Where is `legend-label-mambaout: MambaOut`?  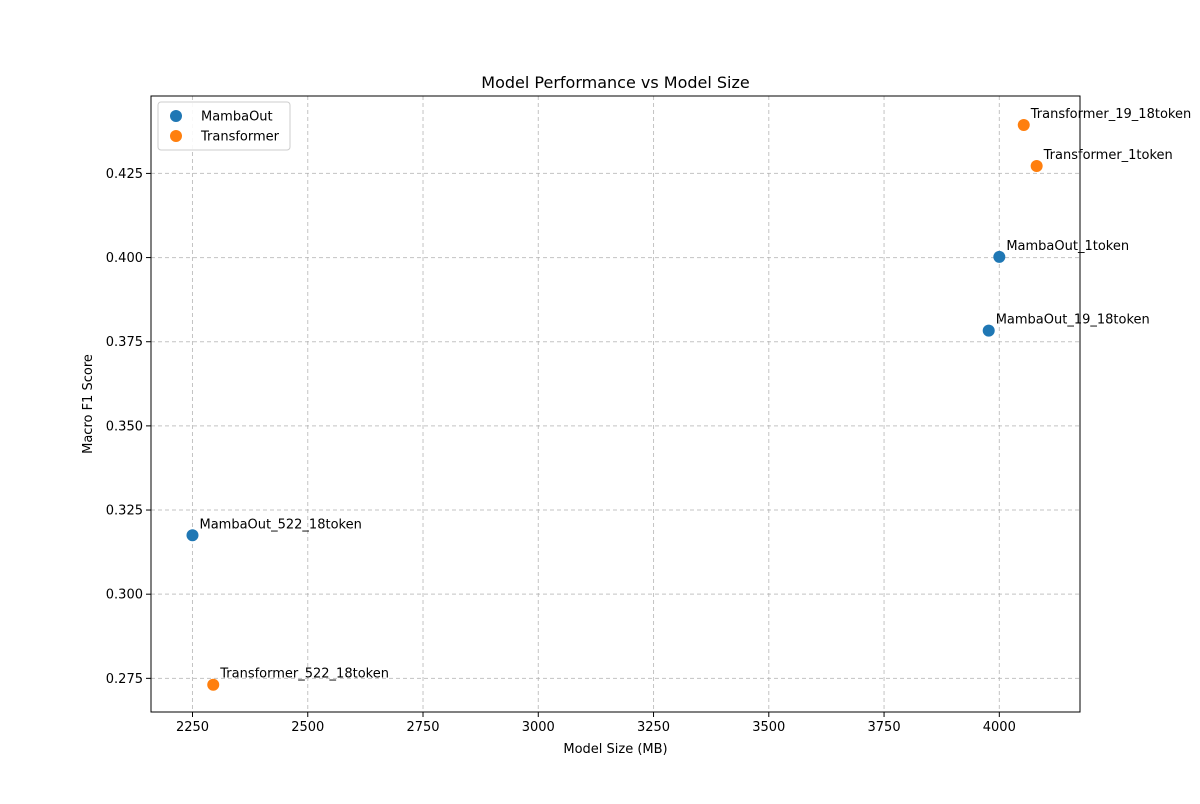
legend-label-mambaout: MambaOut is located at coordinates (237, 117).